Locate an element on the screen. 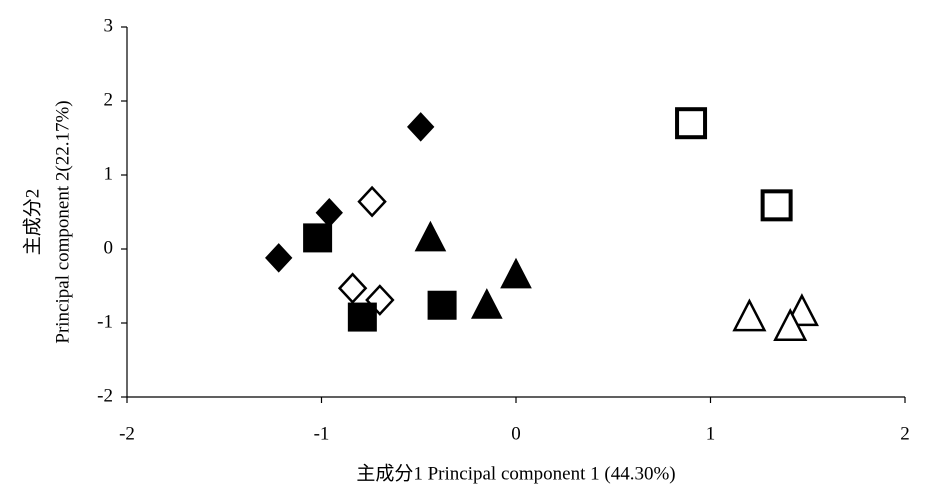  y-tick-label: 2 is located at coordinates (109, 99).